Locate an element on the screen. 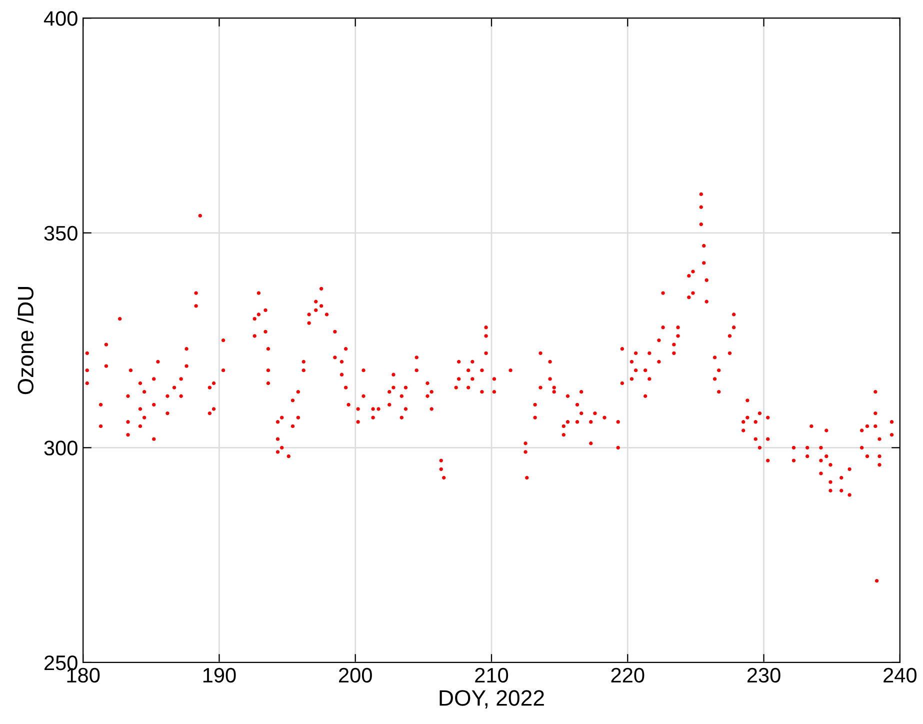 The width and height of the screenshot is (923, 724). x-tick-label: 220 is located at coordinates (627, 675).